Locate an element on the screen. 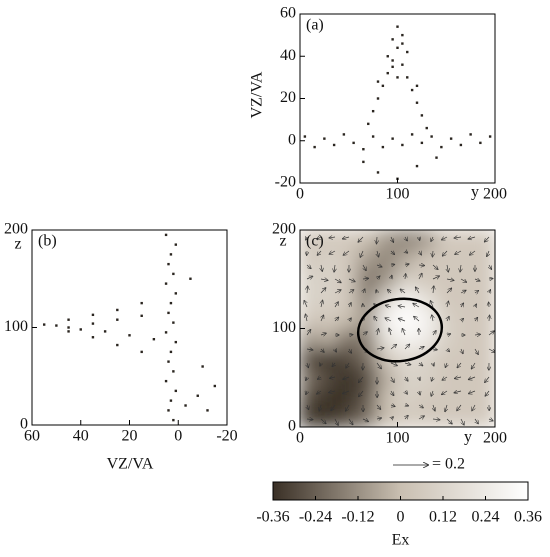  panel-label: (c) is located at coordinates (315, 241).